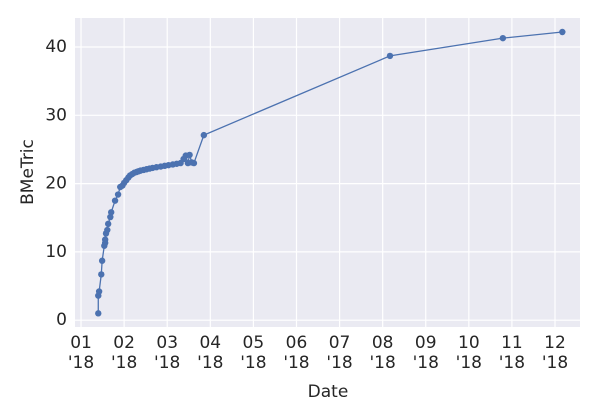 Image resolution: width=600 pixels, height=420 pixels. What do you see at coordinates (328, 392) in the screenshot?
I see `x-axis-label: Date` at bounding box center [328, 392].